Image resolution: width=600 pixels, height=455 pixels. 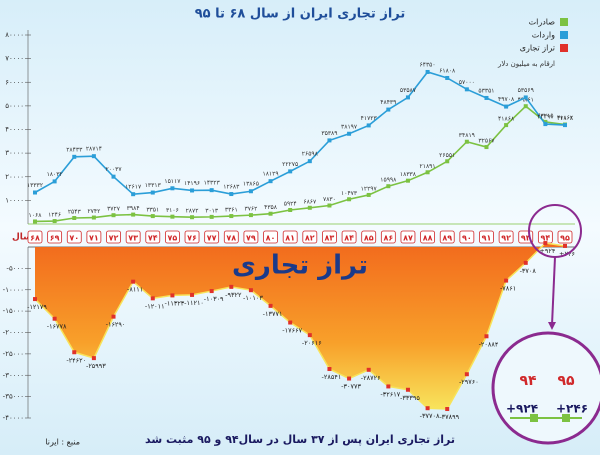 I want to click on x-tick-label: ۸۳, so click(x=330, y=238).